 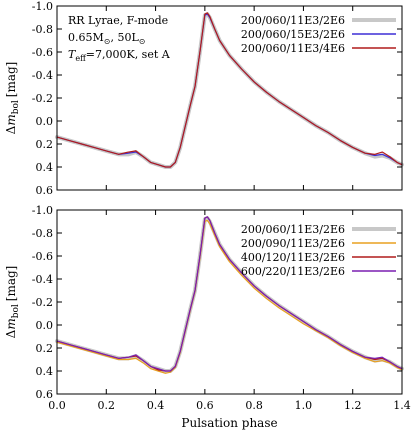 What do you see at coordinates (293, 243) in the screenshot?
I see `legend-entry-label: 200/090/11E3/2E6` at bounding box center [293, 243].